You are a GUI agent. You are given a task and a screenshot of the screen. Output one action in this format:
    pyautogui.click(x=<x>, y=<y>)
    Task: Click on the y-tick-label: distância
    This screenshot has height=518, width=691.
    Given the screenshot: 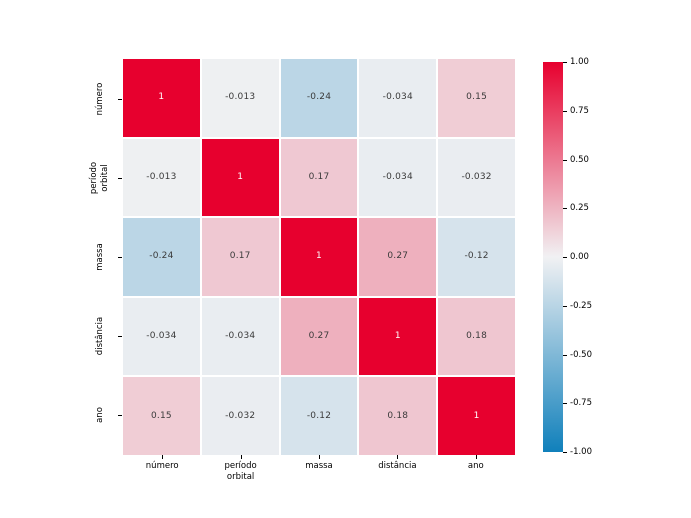 What is the action you would take?
    pyautogui.click(x=100, y=336)
    